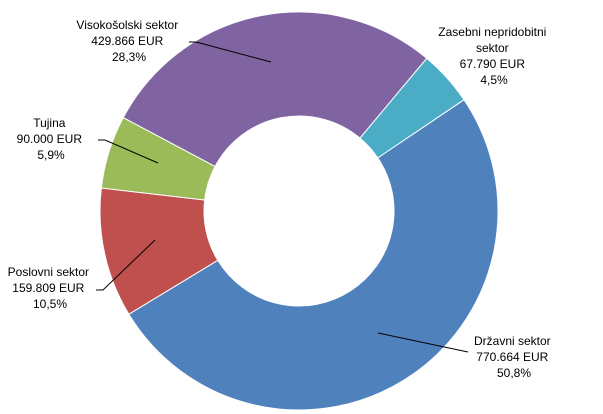  What do you see at coordinates (51, 155) in the screenshot?
I see `data-label-percent: 5,9%` at bounding box center [51, 155].